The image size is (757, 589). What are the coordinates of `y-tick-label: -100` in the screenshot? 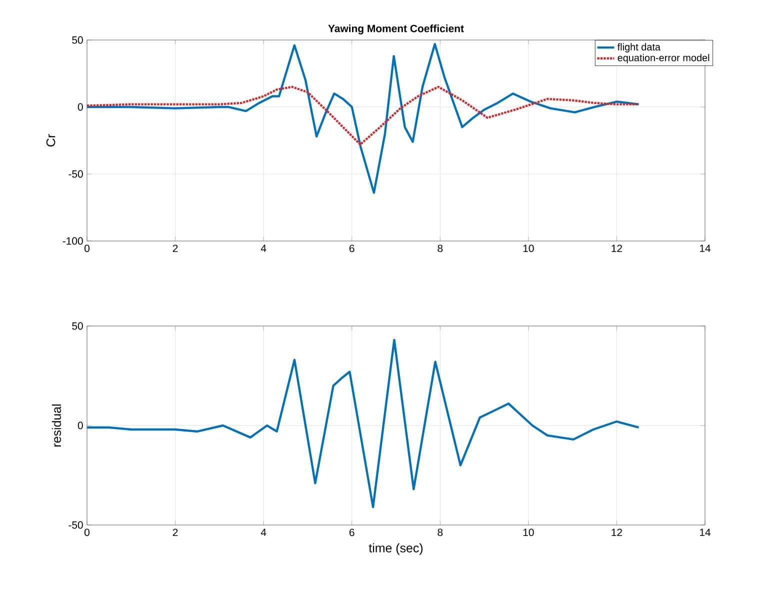 It's located at (72, 241).